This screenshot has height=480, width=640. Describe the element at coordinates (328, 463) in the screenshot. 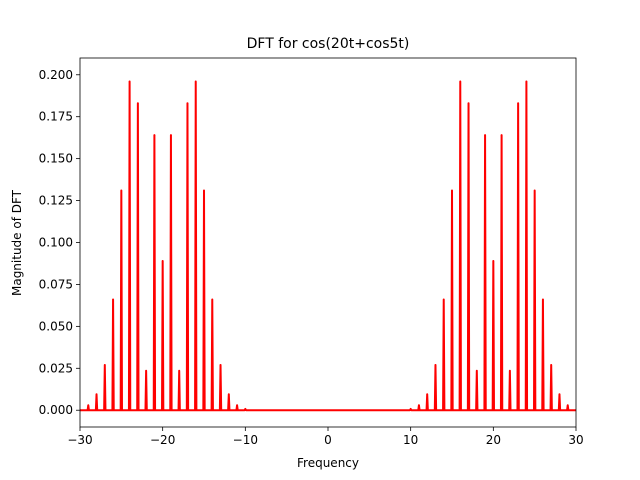

I see `x-axis-label: Frequency` at that location.